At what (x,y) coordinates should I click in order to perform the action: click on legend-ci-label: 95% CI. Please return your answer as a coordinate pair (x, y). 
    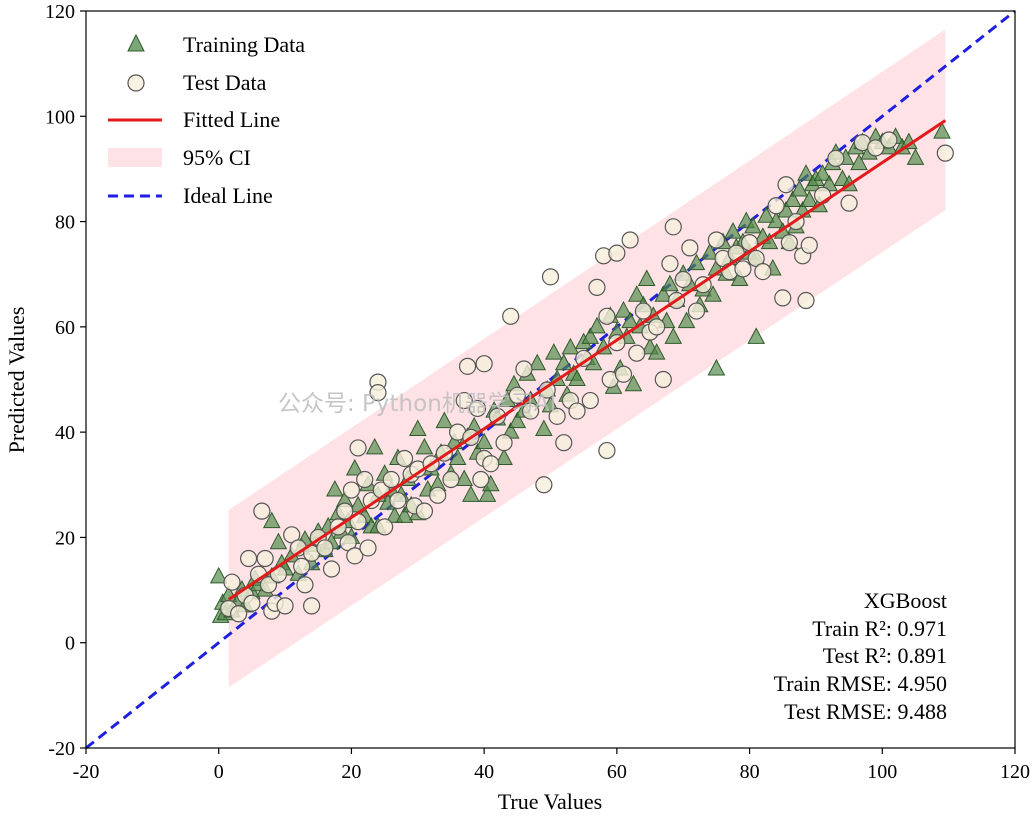
    Looking at the image, I should click on (217, 157).